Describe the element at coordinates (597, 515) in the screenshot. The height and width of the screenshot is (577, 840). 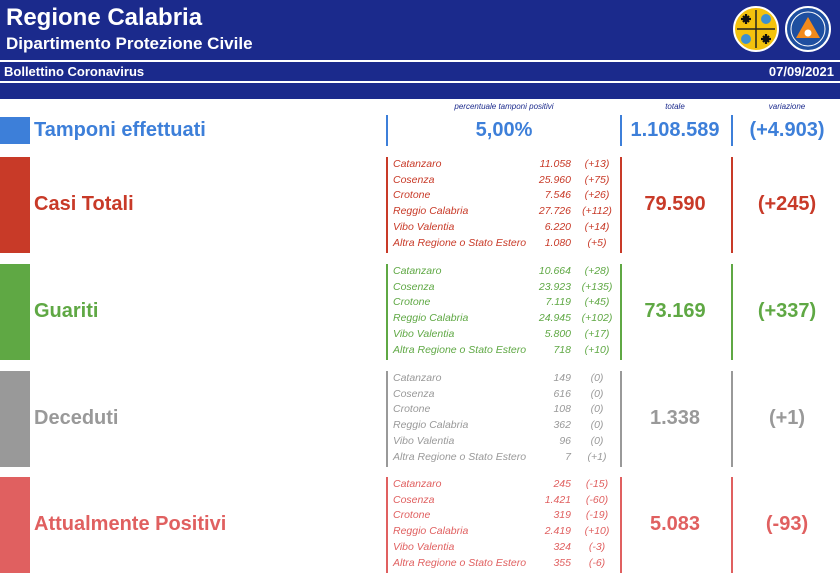
I see `province-change: (-19)` at that location.